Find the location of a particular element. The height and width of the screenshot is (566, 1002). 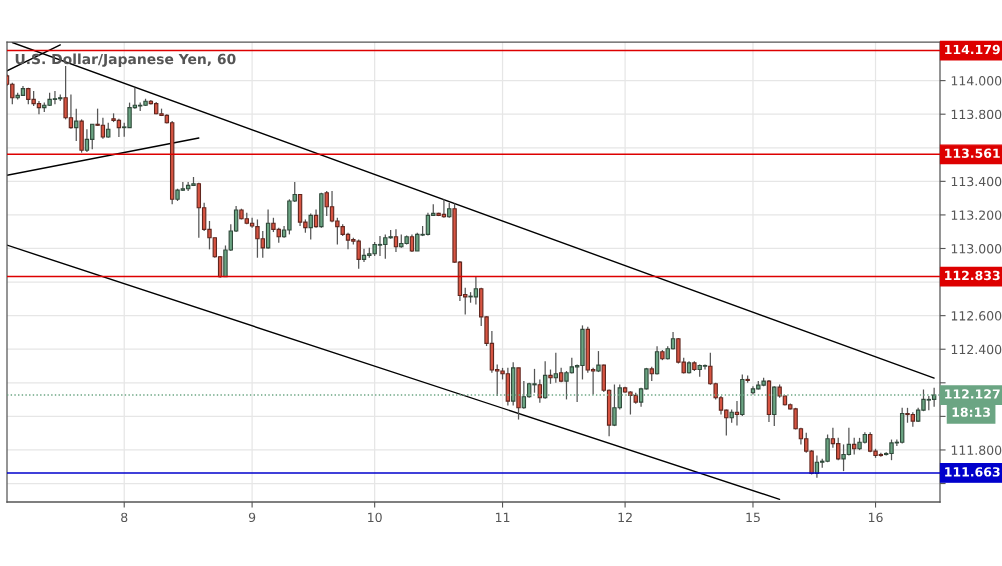

x-tick-label: 9 is located at coordinates (252, 517).